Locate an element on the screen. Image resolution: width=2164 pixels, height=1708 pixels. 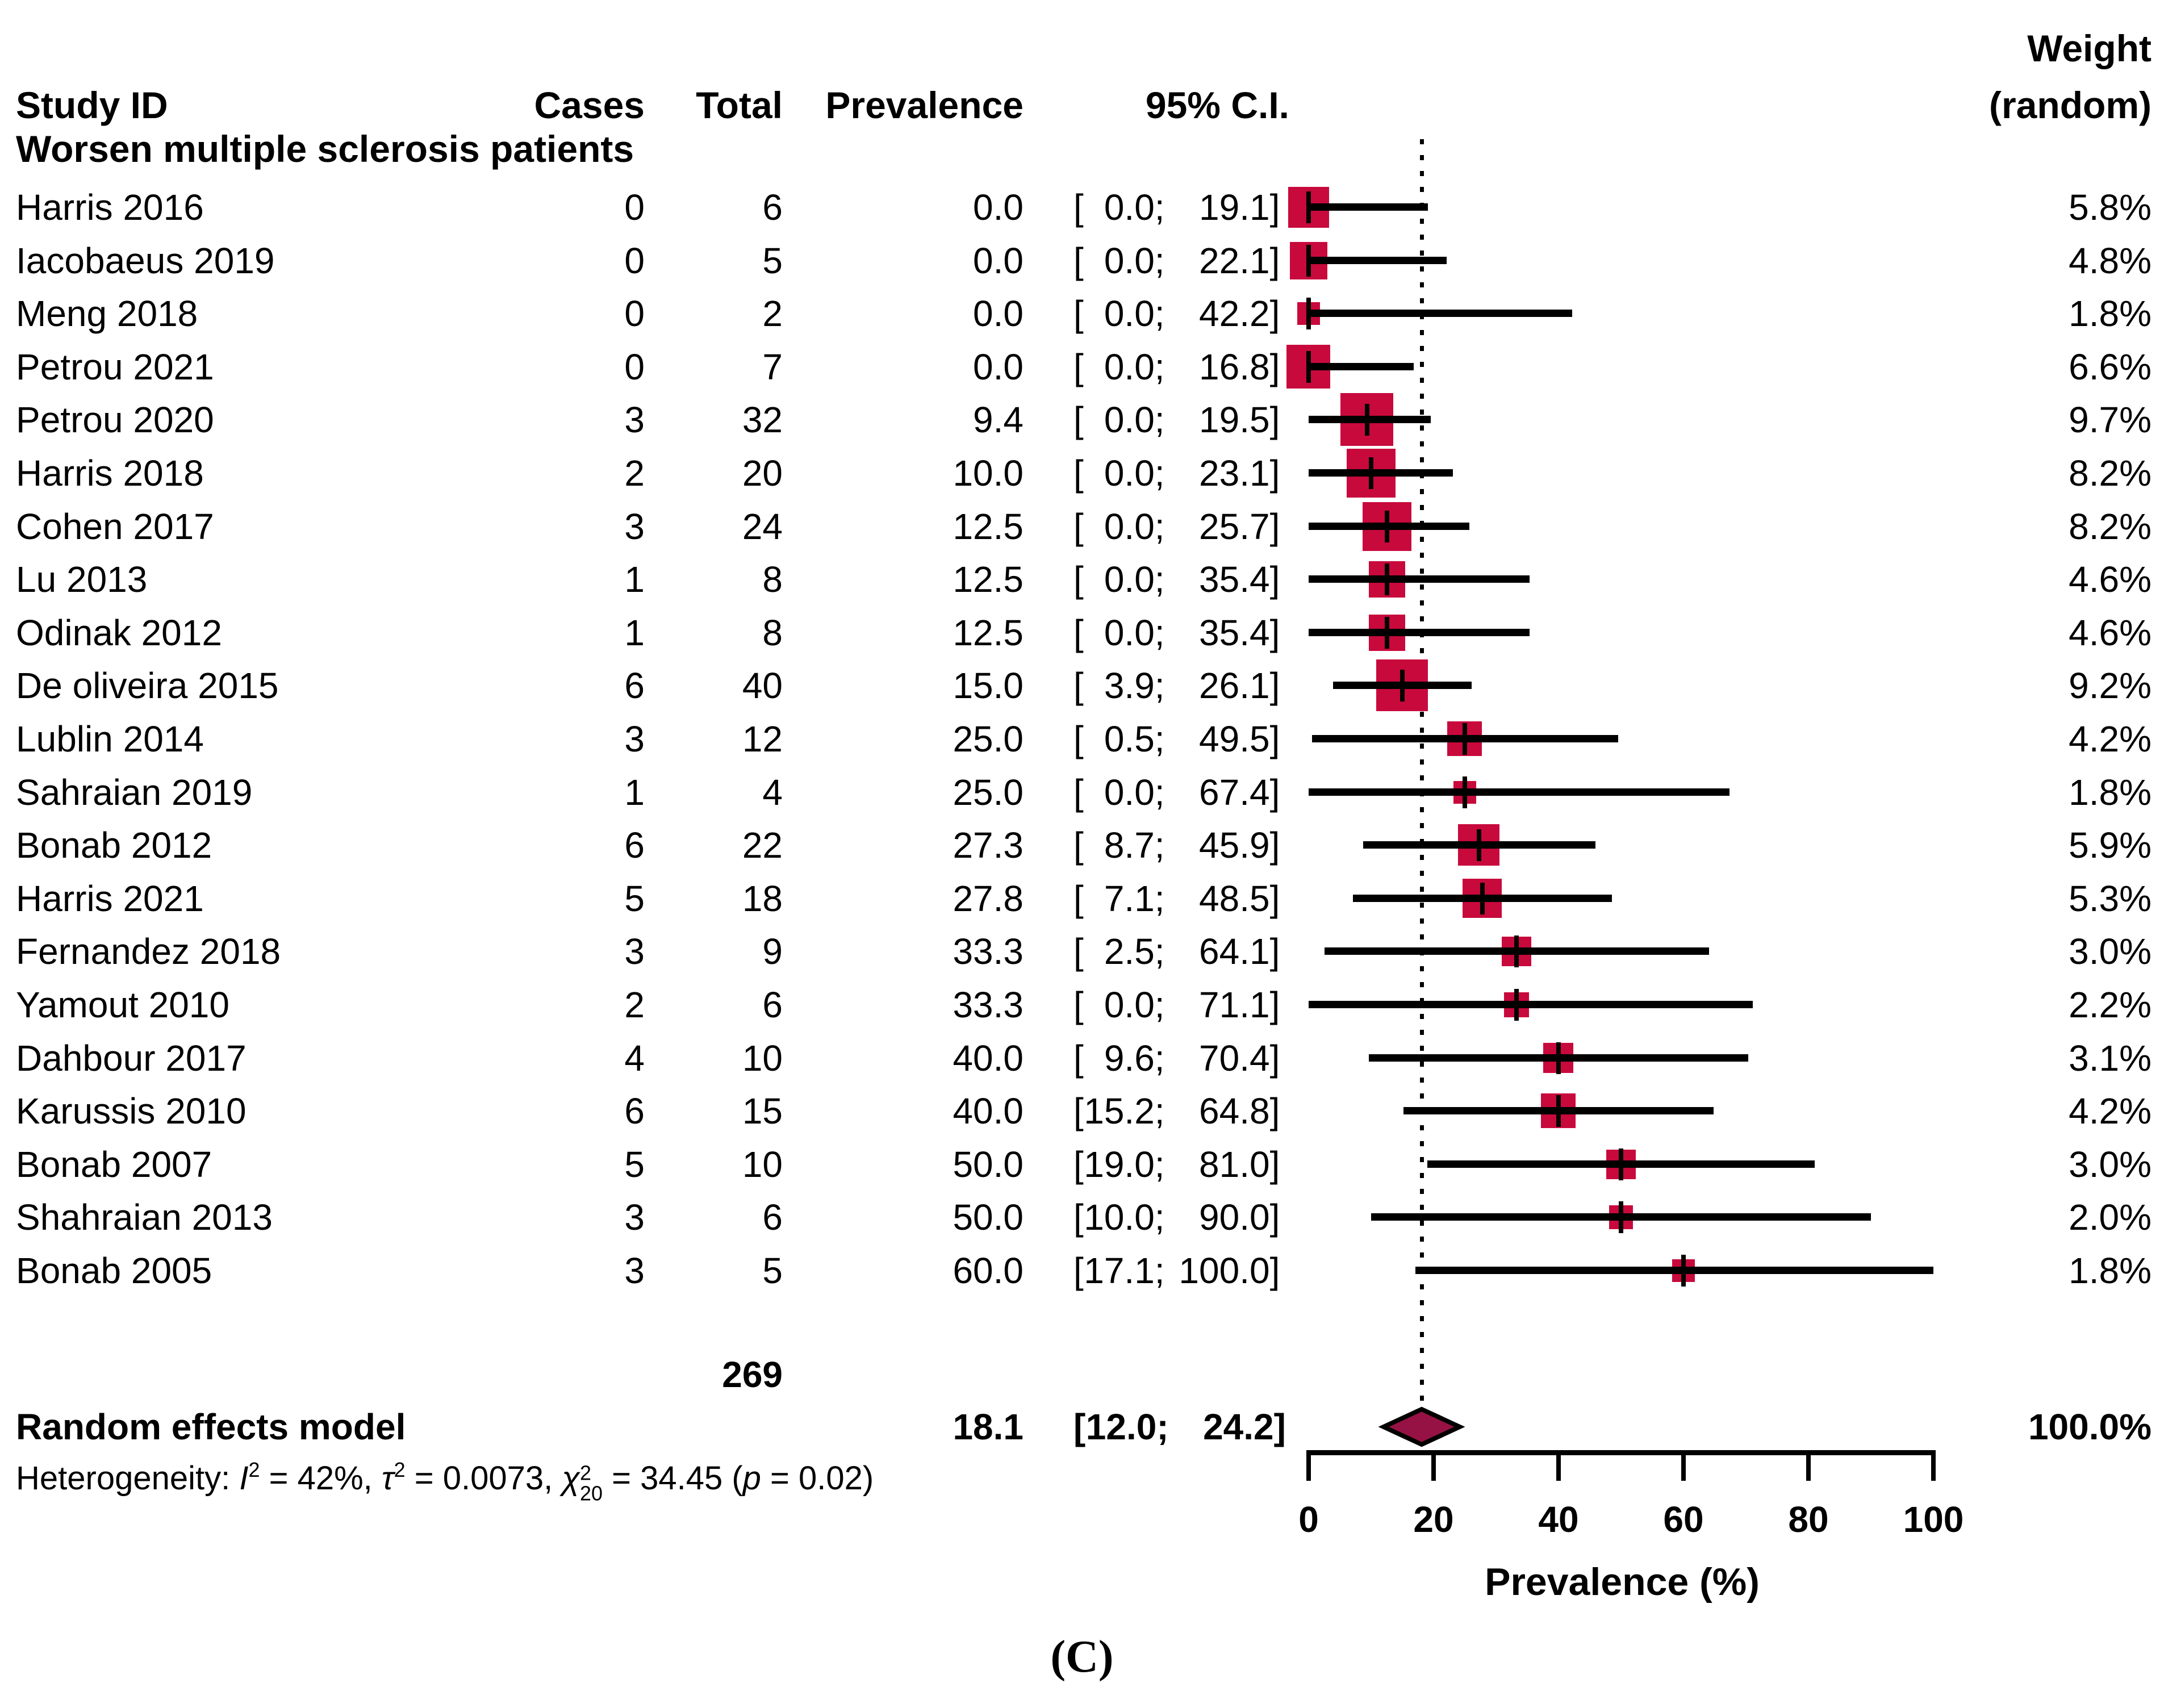
ci-text: [17.1; 100.0] is located at coordinates (1192, 1270).